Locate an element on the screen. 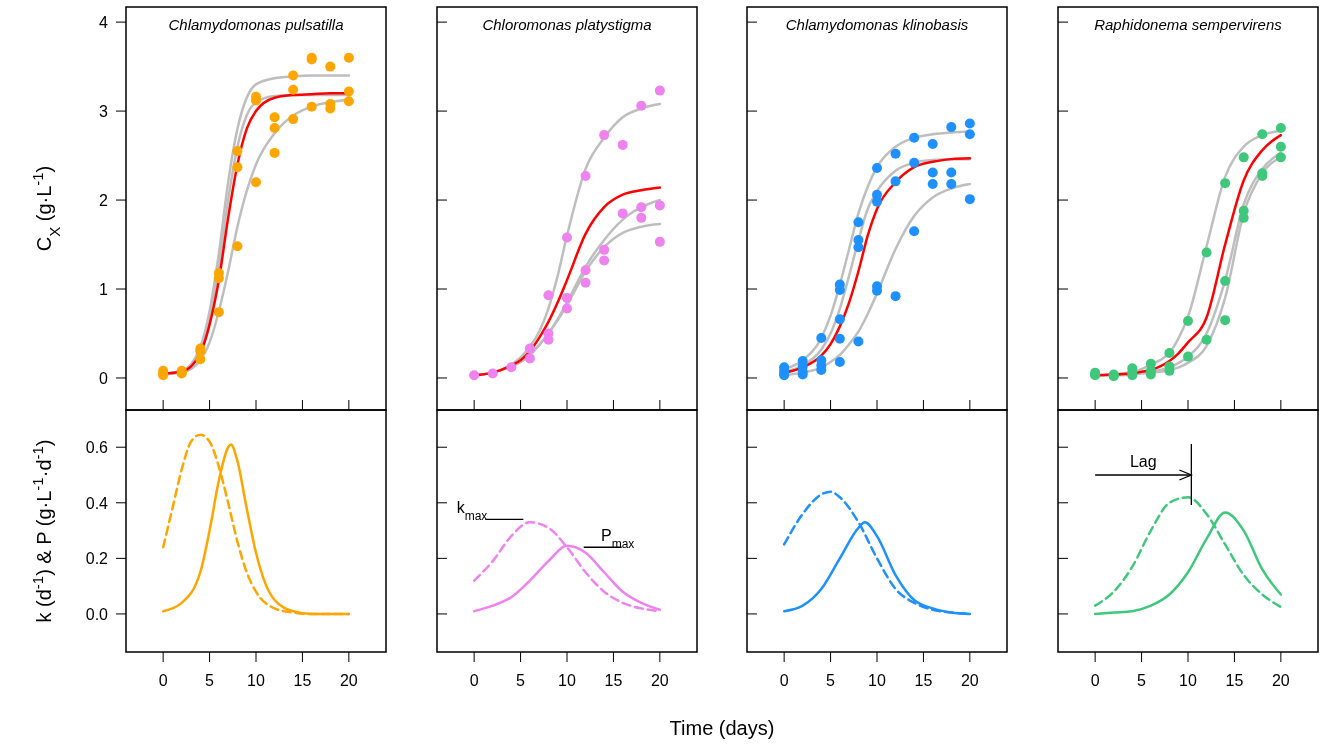  y-tick-label: 1 is located at coordinates (104, 290).